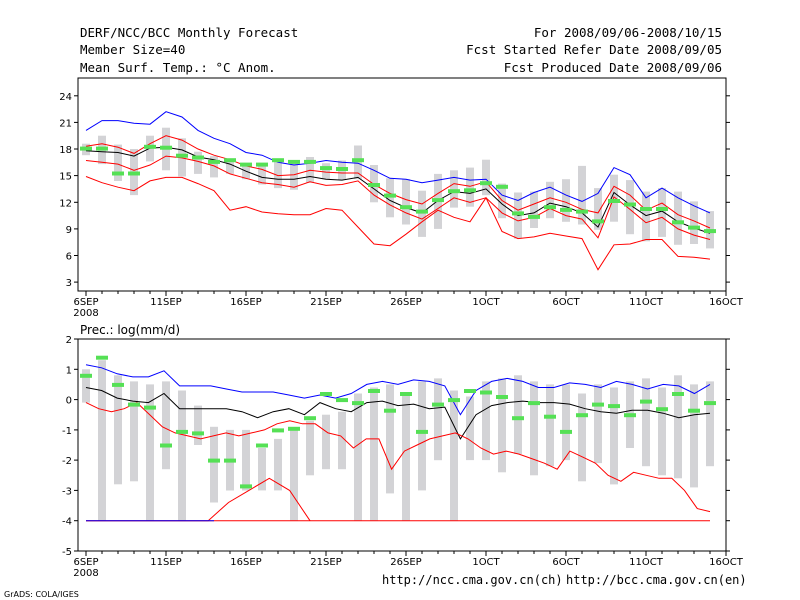  What do you see at coordinates (69, 401) in the screenshot?
I see `y-tick-label: 0` at bounding box center [69, 401].